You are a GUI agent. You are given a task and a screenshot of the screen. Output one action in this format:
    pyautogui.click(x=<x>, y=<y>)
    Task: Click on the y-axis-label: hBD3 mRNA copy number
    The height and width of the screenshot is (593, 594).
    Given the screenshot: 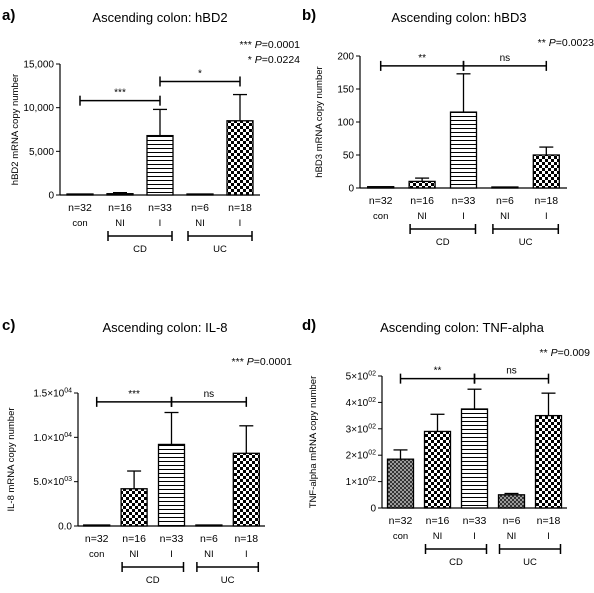 What is the action you would take?
    pyautogui.click(x=319, y=121)
    